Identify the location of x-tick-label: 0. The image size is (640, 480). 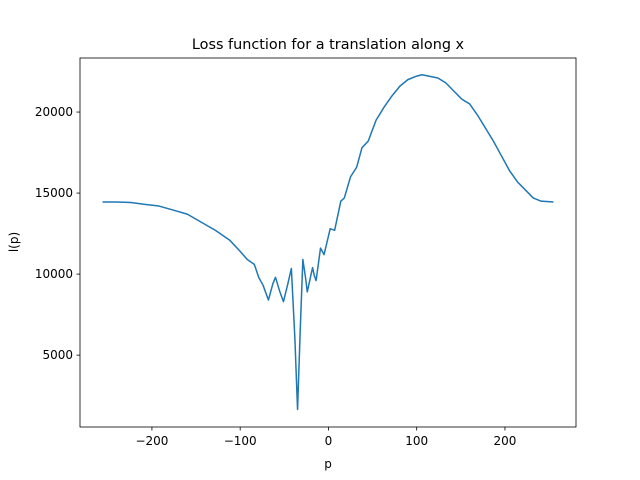
(329, 441).